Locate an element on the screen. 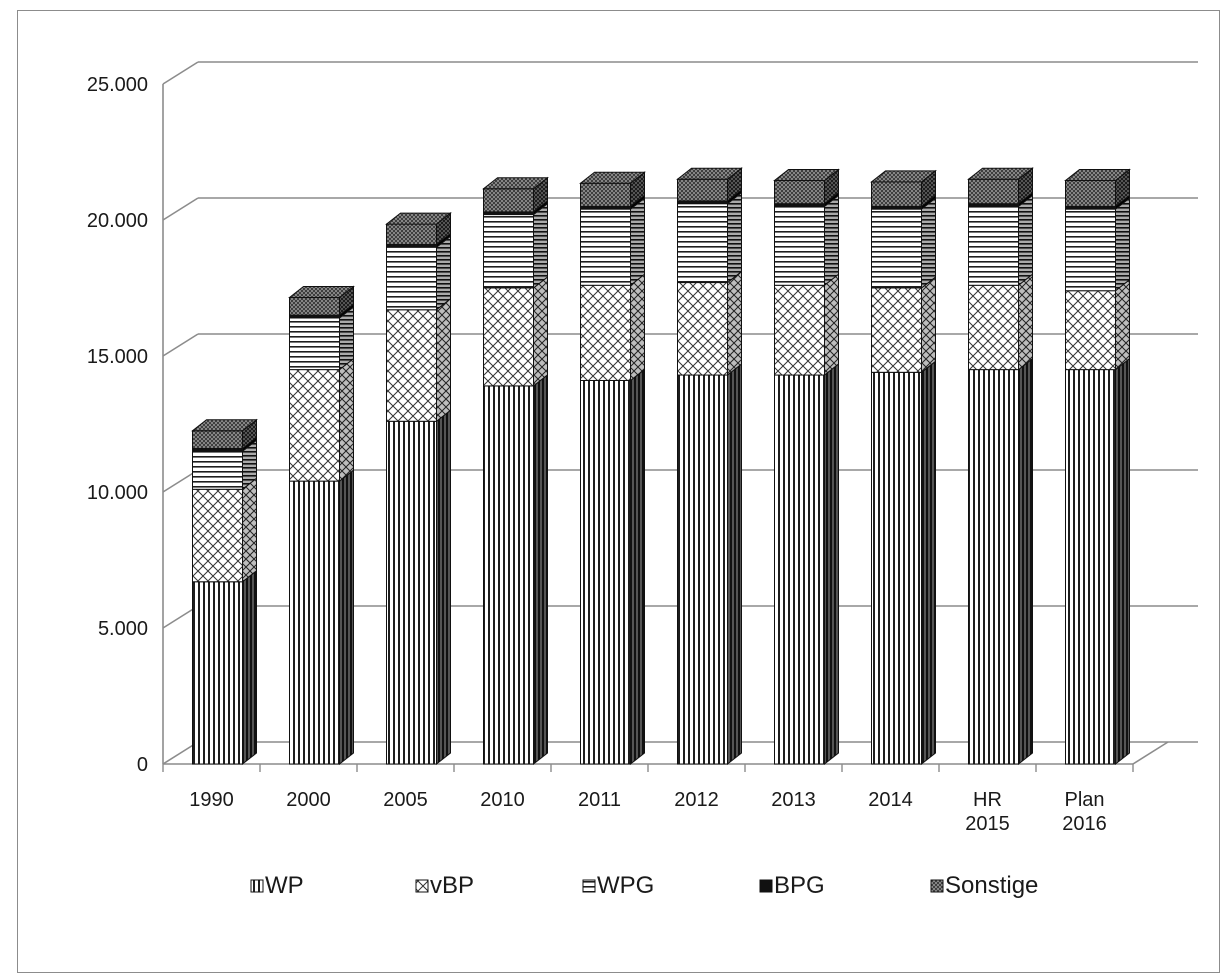 This screenshot has width=1221, height=979. y-tick-label: 10.000 is located at coordinates (117, 493).